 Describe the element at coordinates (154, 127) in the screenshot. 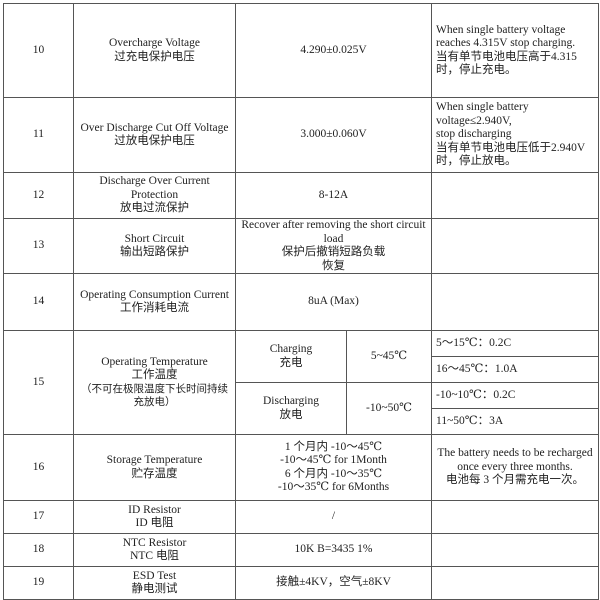

I see `item-en: Over Discharge Cut Off Voltage` at that location.